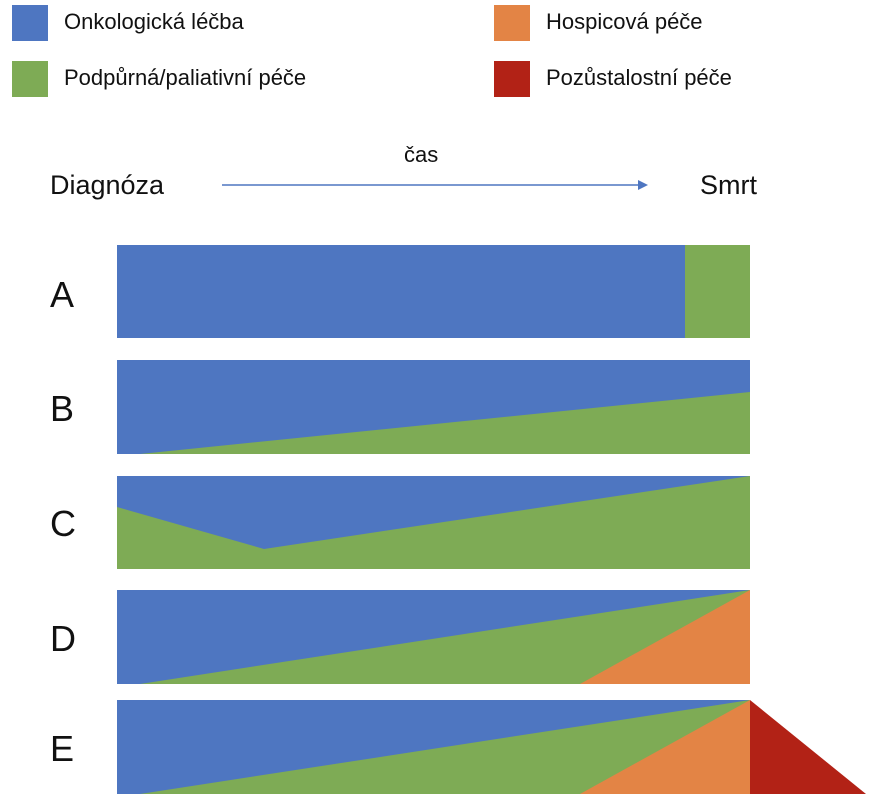  Describe the element at coordinates (512, 23) in the screenshot. I see `legend-swatch-hospice` at that location.